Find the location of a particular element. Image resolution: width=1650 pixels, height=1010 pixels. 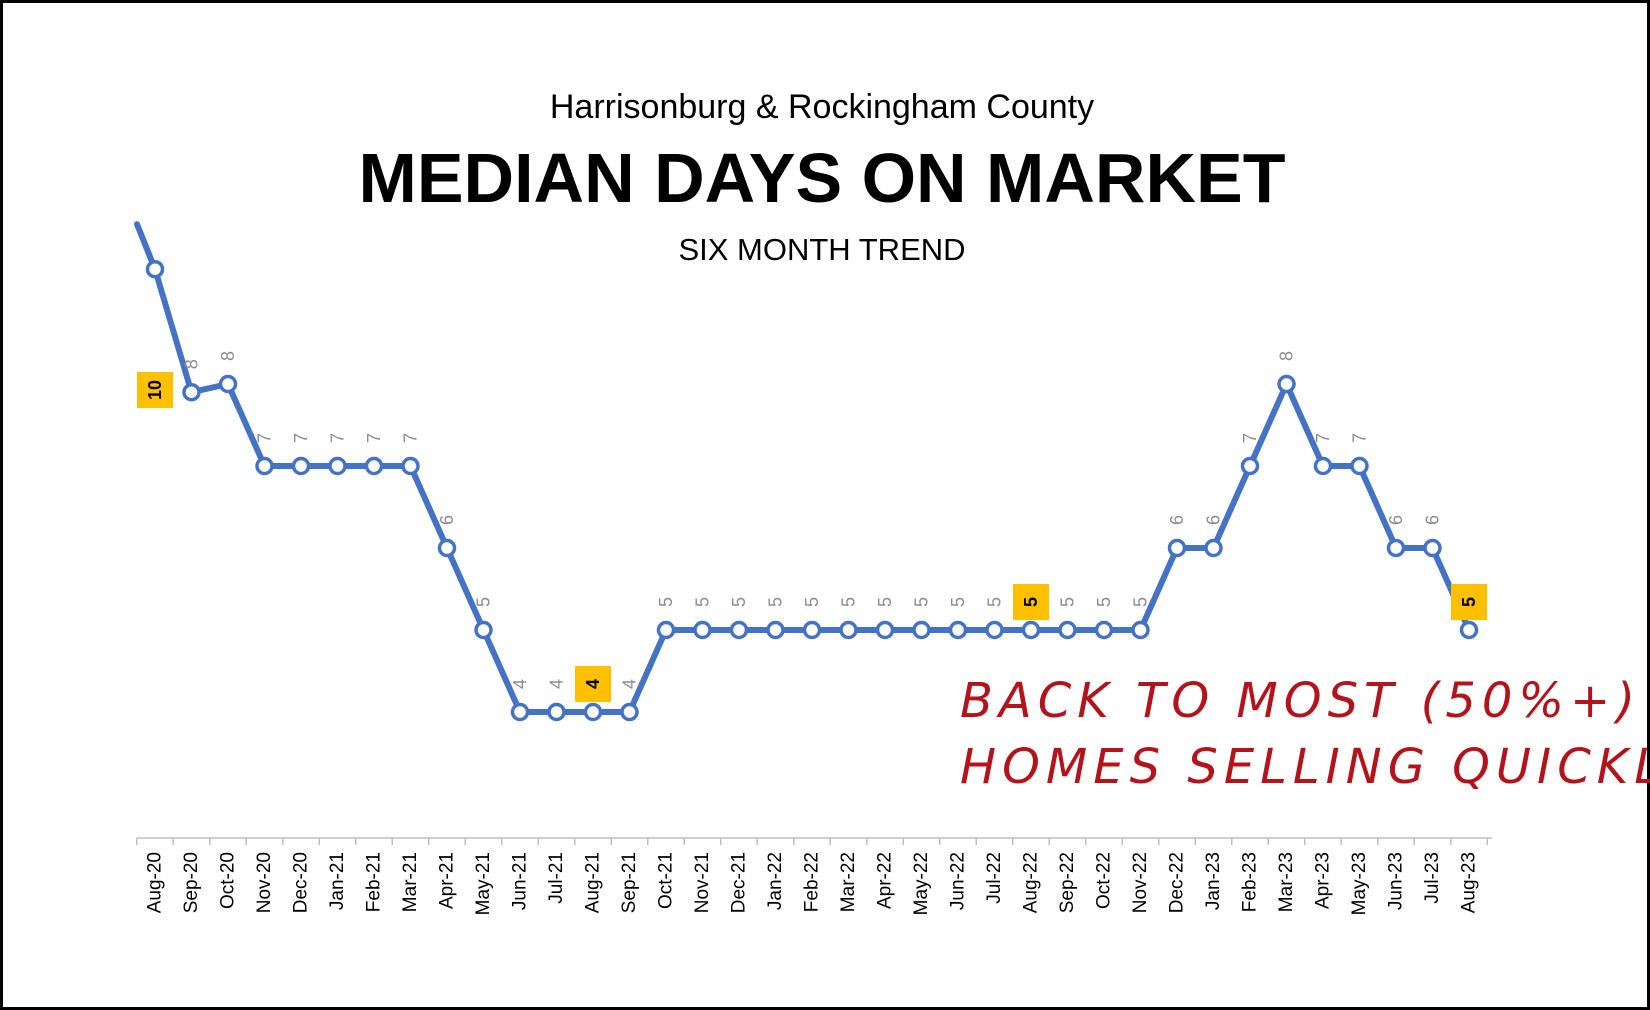

x-tick-label-sep-21: Sep-21 is located at coordinates (629, 882).